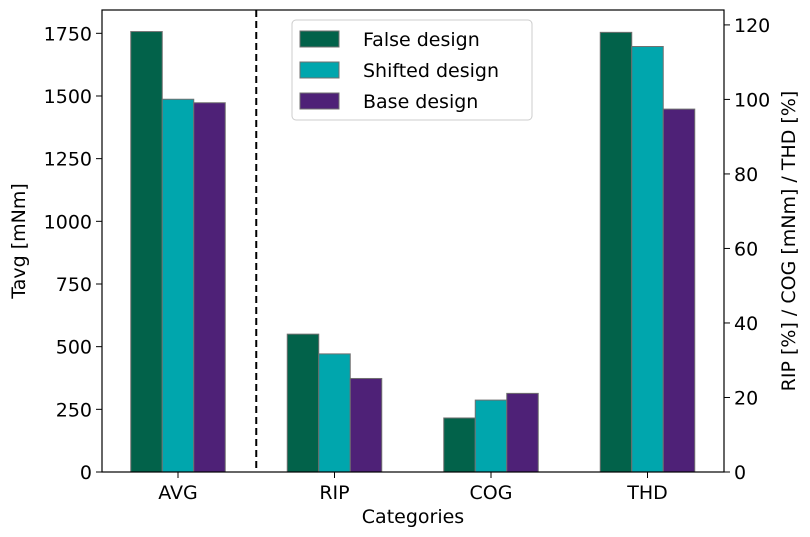  What do you see at coordinates (68, 222) in the screenshot?
I see `left-tick-label: 1000` at bounding box center [68, 222].